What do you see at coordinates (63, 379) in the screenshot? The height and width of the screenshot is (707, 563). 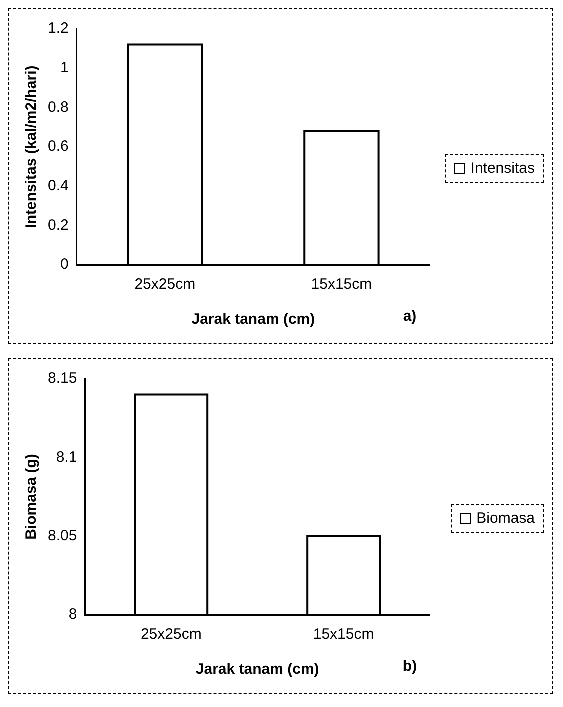 I see `y-tick-label: 8.15` at bounding box center [63, 379].